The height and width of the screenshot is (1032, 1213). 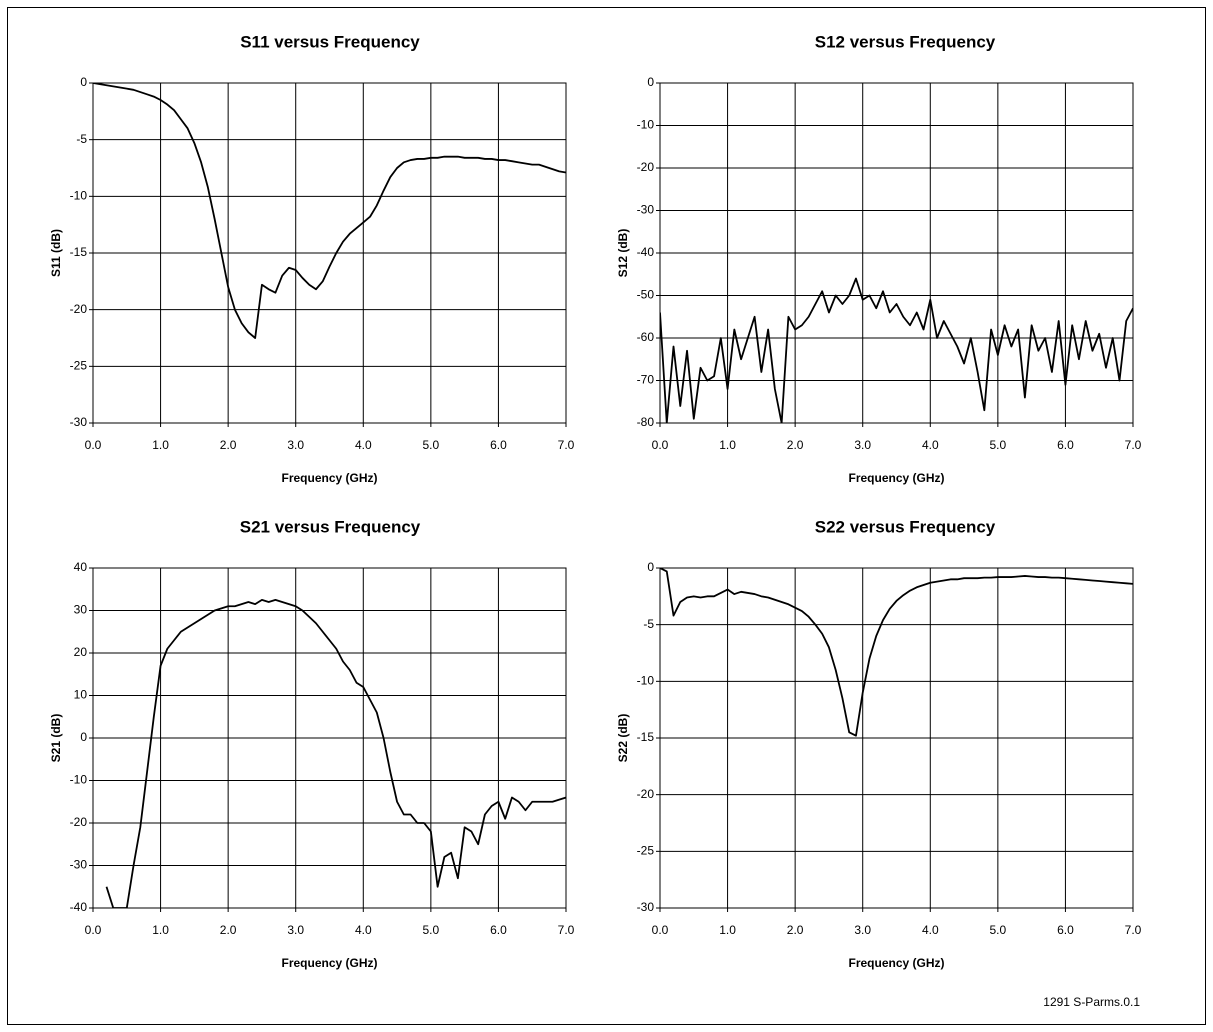 I want to click on y-axis-label: S22 (dB), so click(x=623, y=738).